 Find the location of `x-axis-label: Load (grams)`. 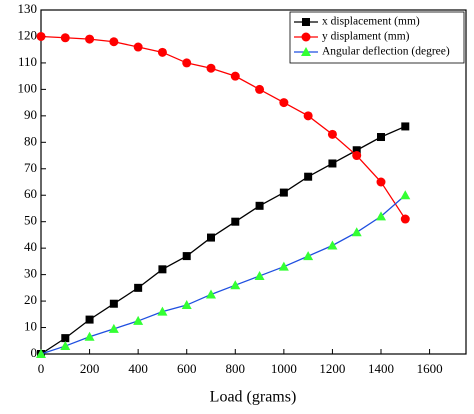

x-axis-label: Load (grams) is located at coordinates (253, 397).